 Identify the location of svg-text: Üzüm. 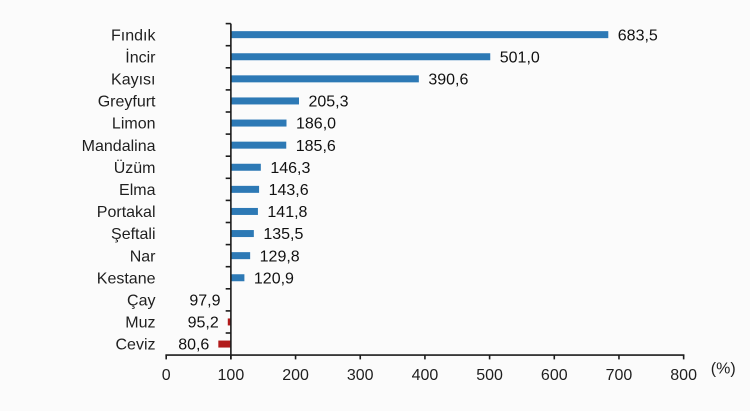
(135, 168).